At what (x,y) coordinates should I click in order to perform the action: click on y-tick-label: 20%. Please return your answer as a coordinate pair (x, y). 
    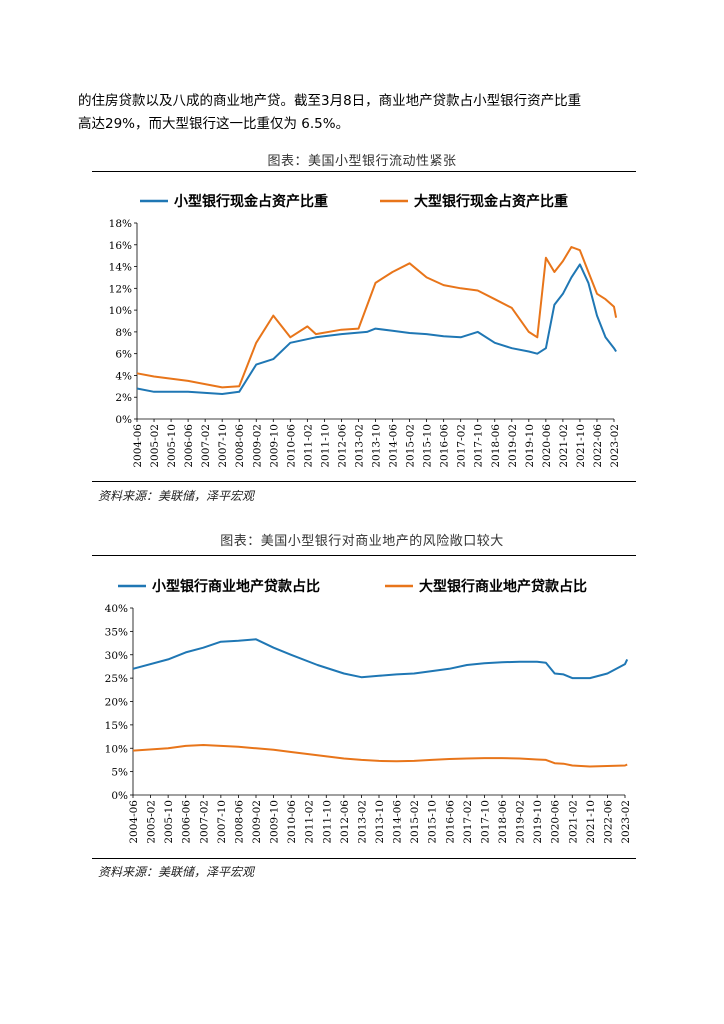
    Looking at the image, I should click on (116, 703).